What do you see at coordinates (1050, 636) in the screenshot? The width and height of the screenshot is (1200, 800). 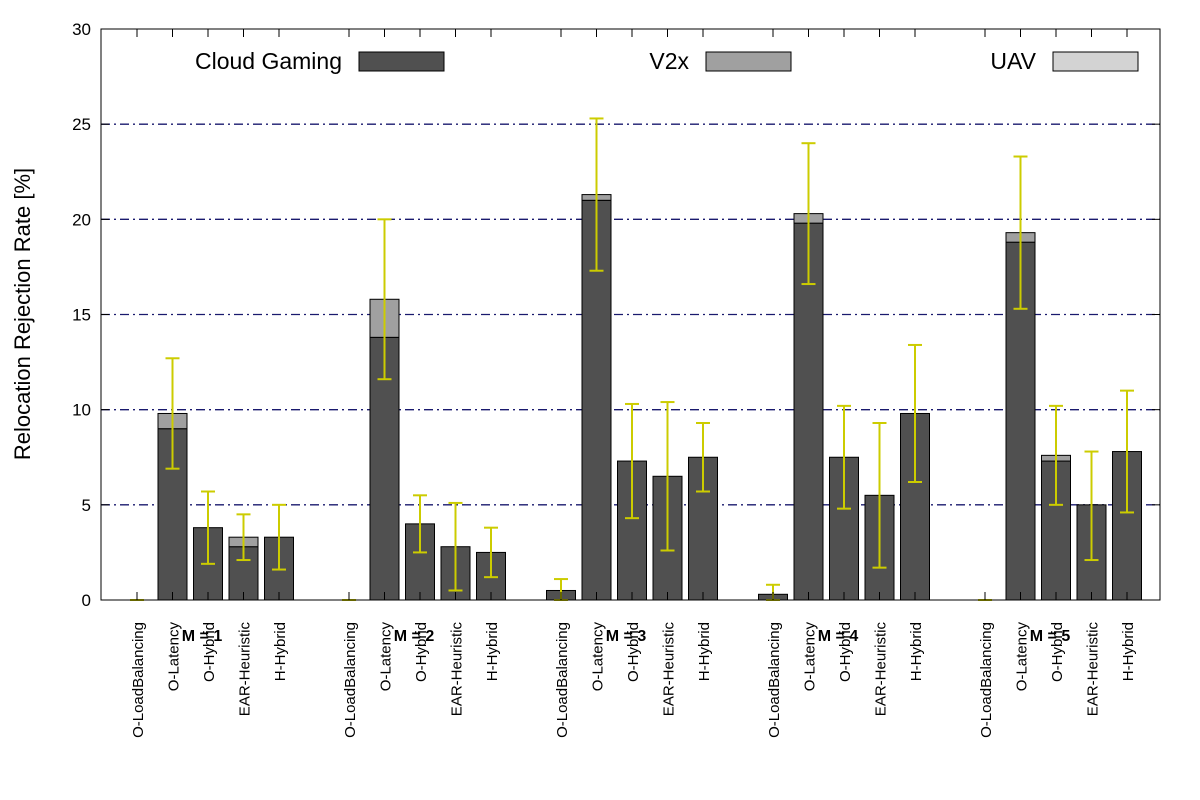 I see `group-label: M = 5` at bounding box center [1050, 636].